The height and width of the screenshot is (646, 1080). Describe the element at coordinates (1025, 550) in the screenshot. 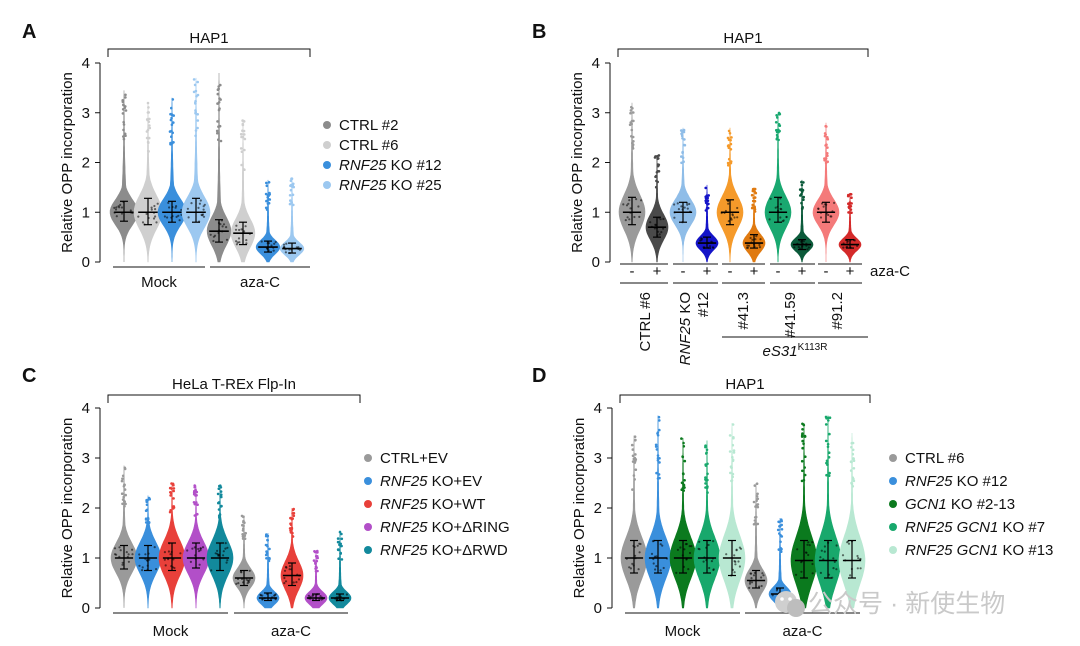

I see `legend-plain: KO #13` at that location.